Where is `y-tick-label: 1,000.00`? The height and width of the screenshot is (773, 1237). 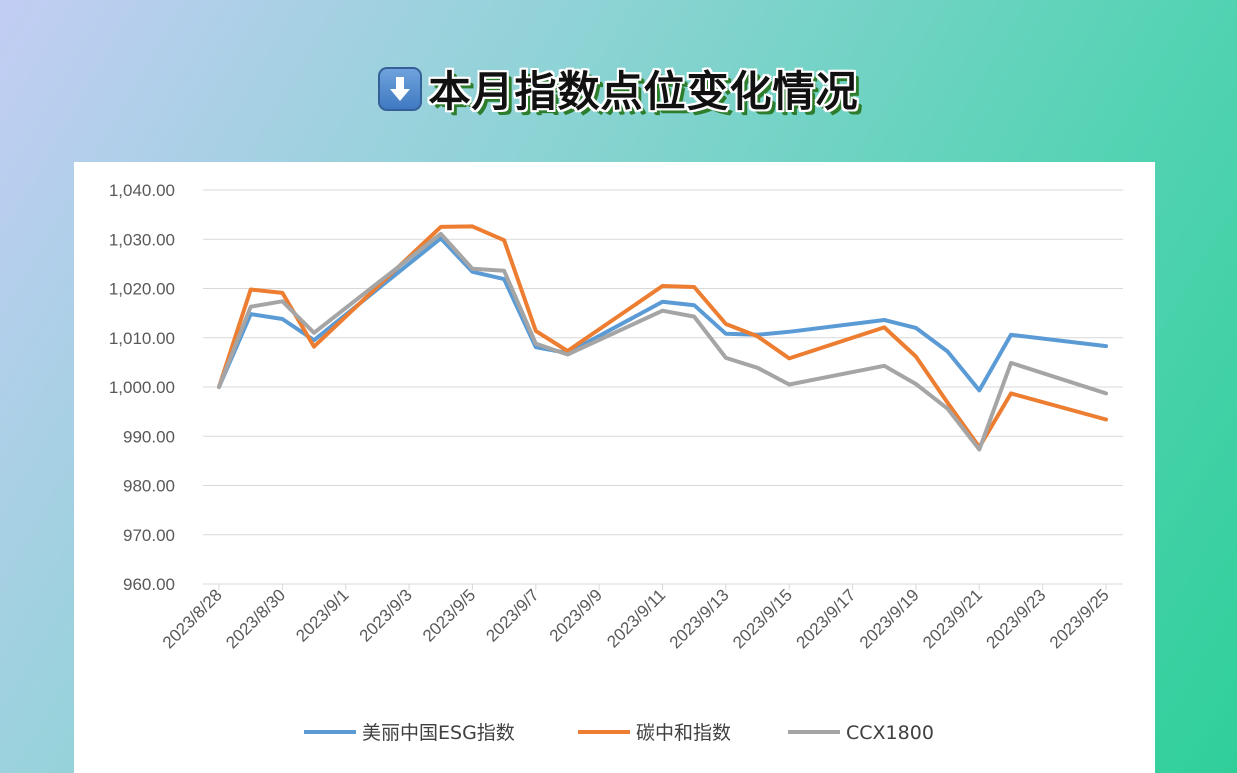 y-tick-label: 1,000.00 is located at coordinates (142, 387).